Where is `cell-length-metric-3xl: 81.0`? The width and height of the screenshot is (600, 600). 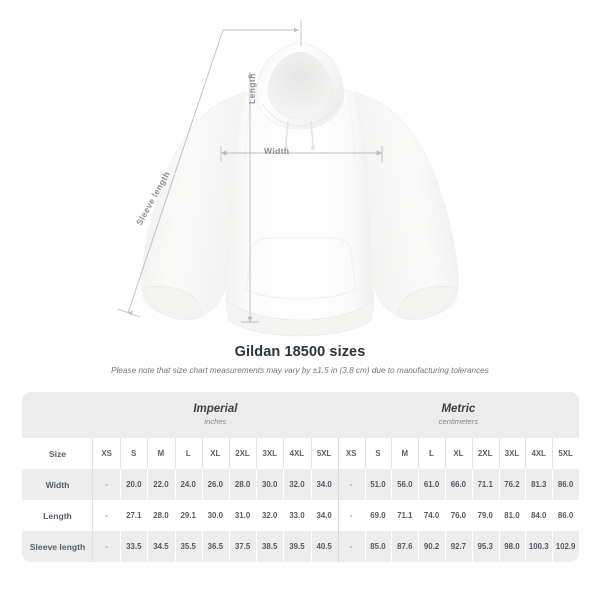 cell-length-metric-3xl: 81.0 is located at coordinates (512, 515).